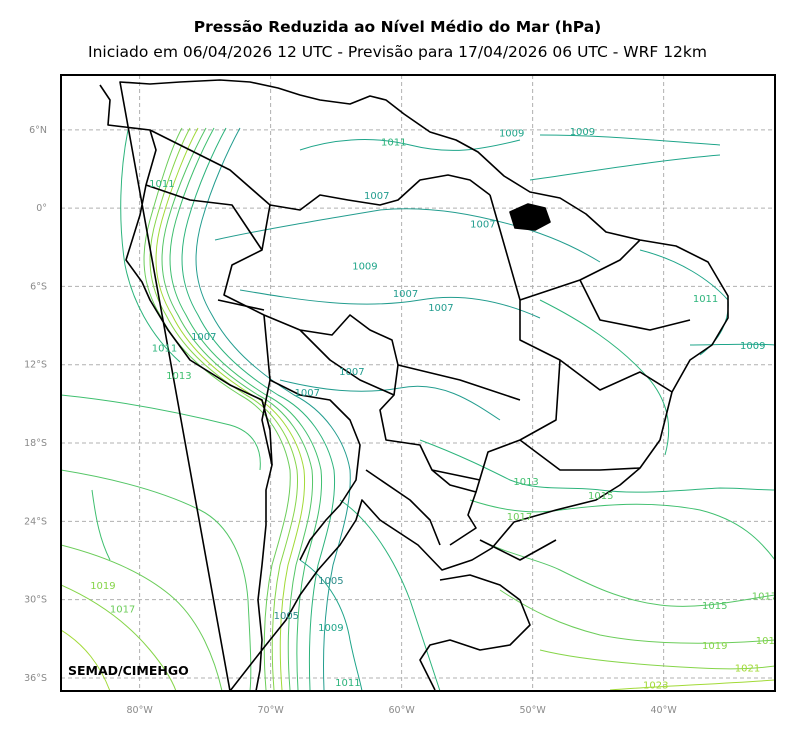  What do you see at coordinates (747, 668) in the screenshot?
I see `isobar-label: 1021` at bounding box center [747, 668].